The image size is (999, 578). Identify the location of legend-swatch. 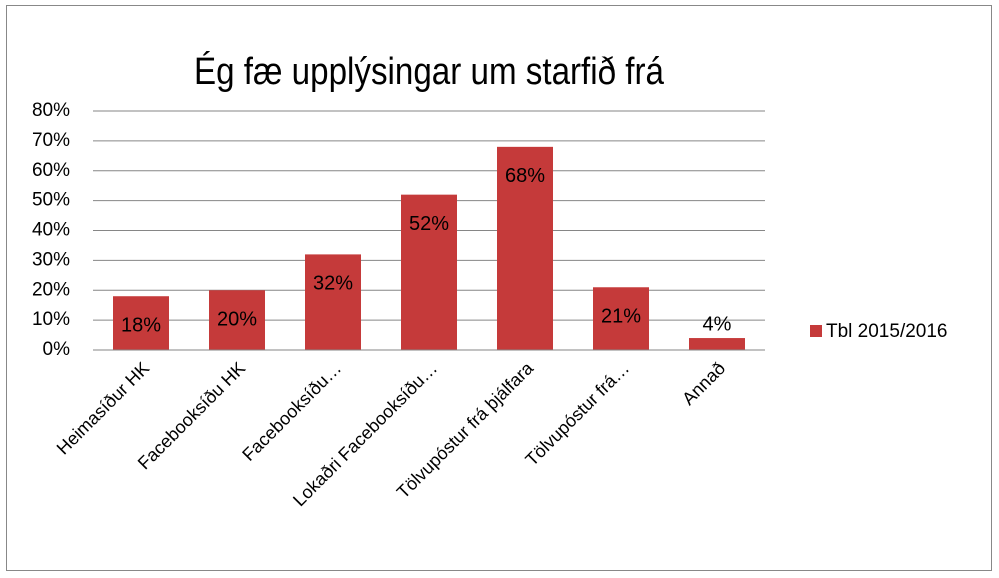
(816, 331).